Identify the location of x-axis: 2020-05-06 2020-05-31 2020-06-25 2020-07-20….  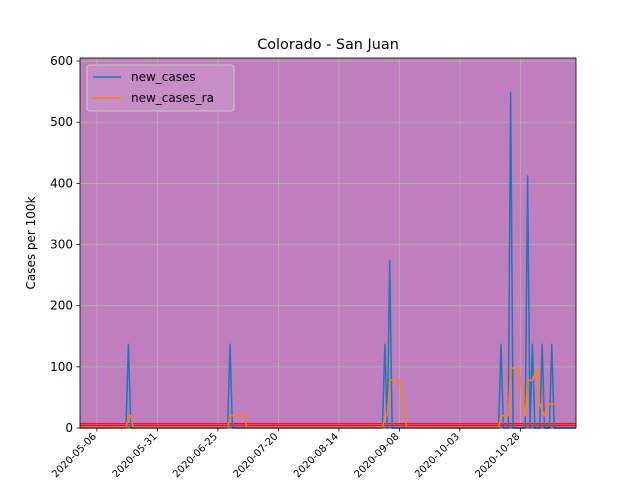
(286, 454).